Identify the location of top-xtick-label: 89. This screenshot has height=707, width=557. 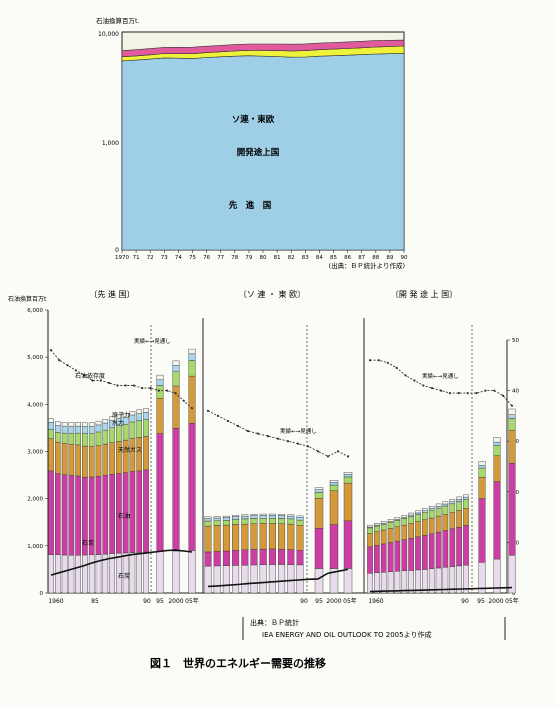
(389, 258).